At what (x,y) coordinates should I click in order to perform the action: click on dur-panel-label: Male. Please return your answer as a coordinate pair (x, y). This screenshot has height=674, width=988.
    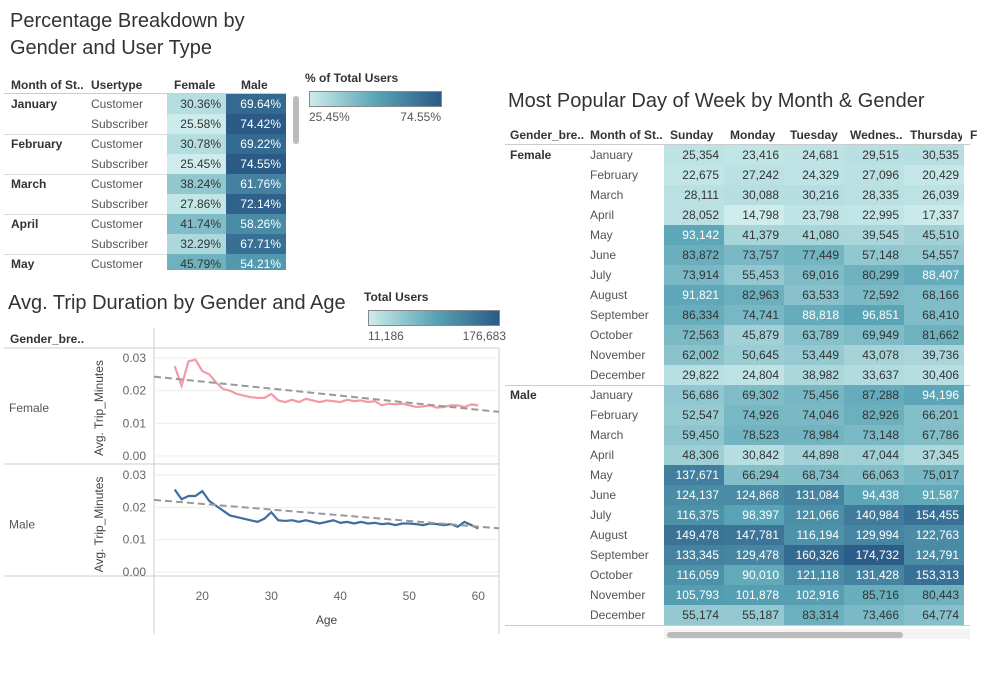
    Looking at the image, I should click on (22, 525).